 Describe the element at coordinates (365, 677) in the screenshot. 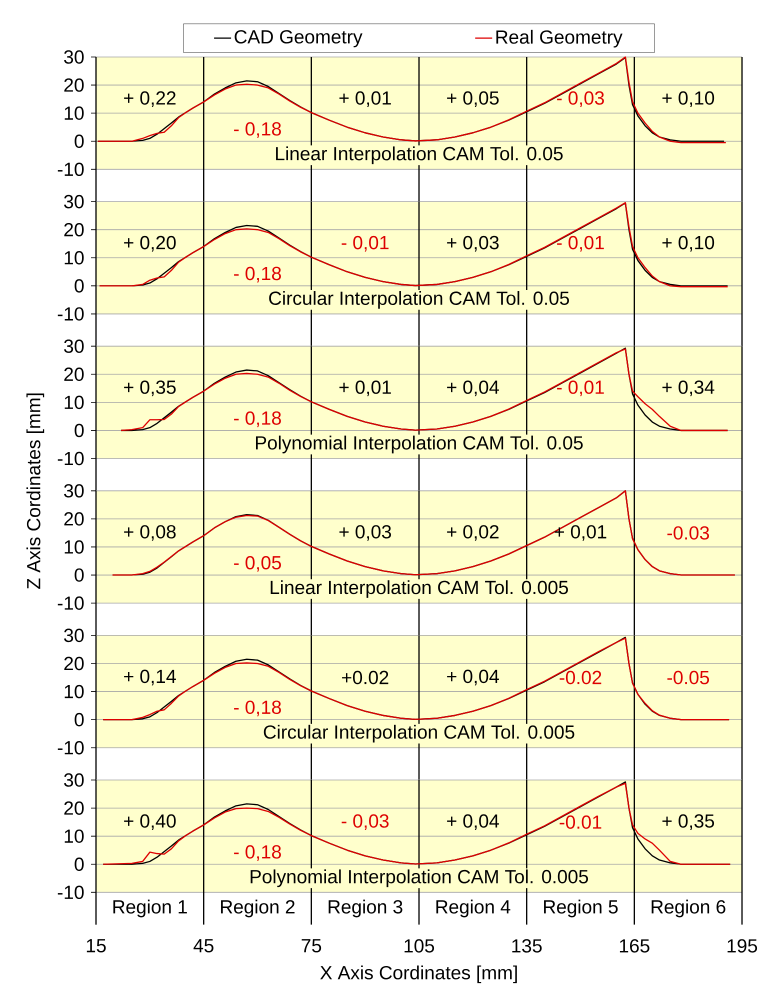

I see `annotation: +0.02` at that location.